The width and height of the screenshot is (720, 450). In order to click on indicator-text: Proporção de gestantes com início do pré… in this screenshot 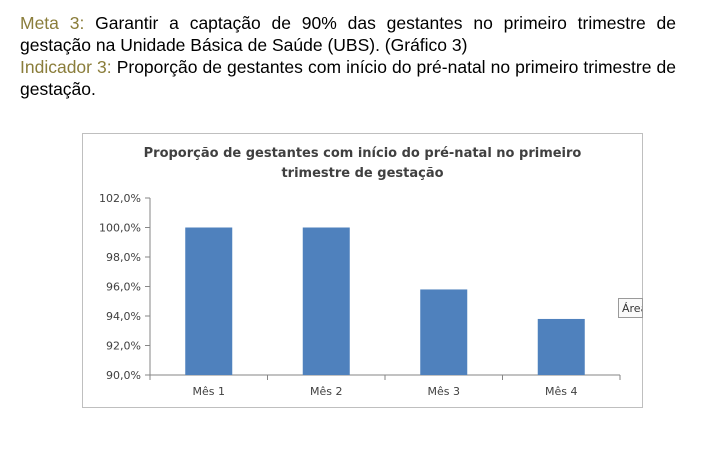, I will do `click(348, 78)`.